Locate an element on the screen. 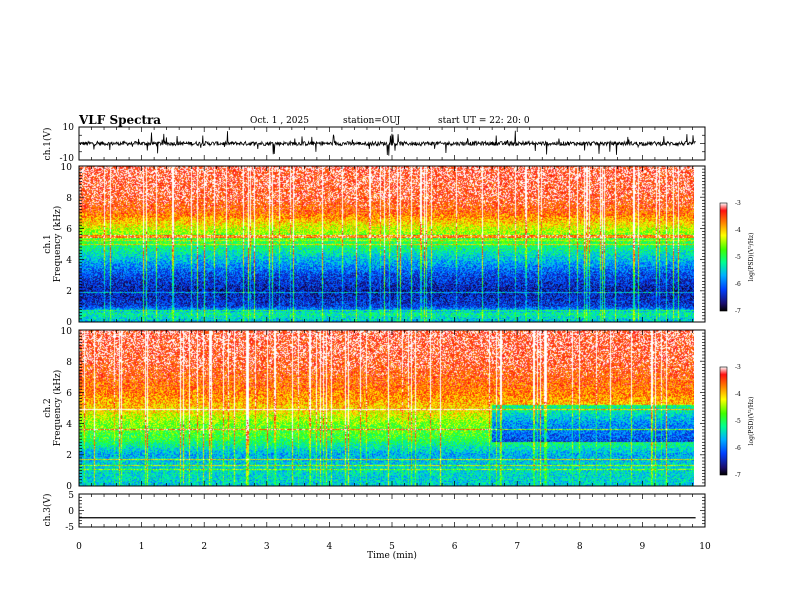  ch2-freq-tick-2: 2 is located at coordinates (69, 456).